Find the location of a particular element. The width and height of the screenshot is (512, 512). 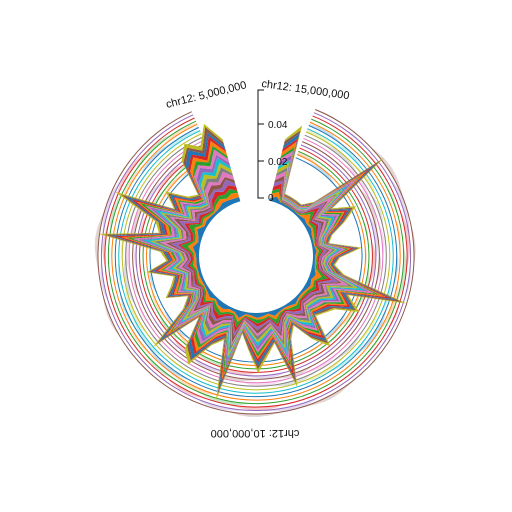

position-label-10mb: chr12: 10,000,000 is located at coordinates (255, 433).